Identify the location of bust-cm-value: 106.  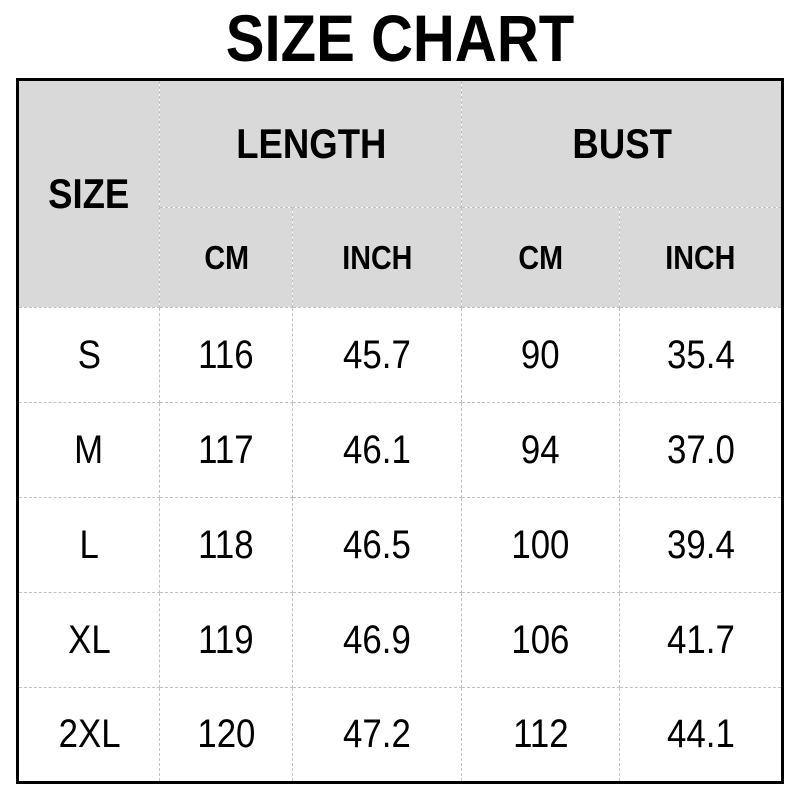
(540, 639).